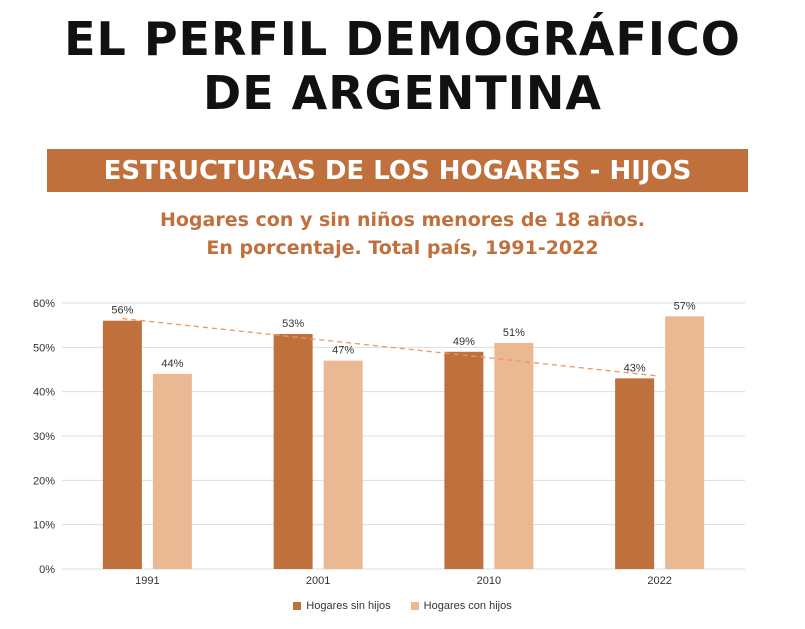 This screenshot has width=805, height=629. Describe the element at coordinates (402, 606) in the screenshot. I see `chart-legend: Hogares sin hijos Hogares con hijos` at that location.